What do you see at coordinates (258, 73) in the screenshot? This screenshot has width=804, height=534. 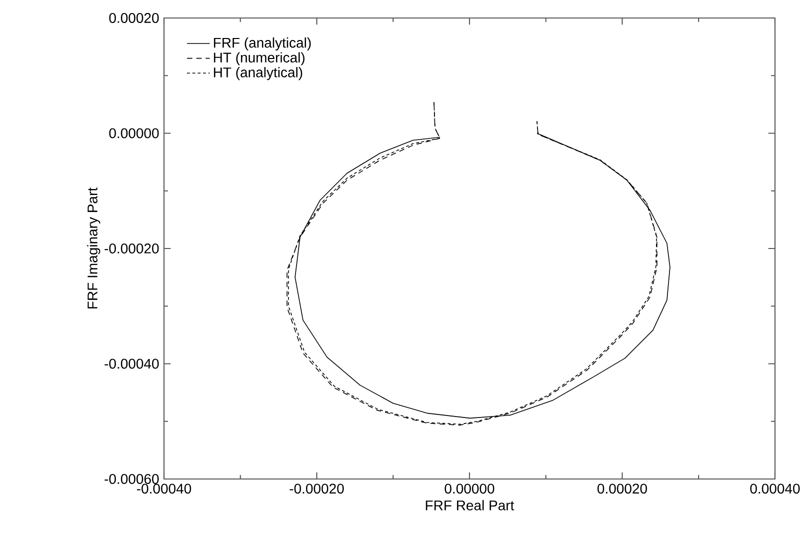 I see `legend-label: HT (analytical)` at bounding box center [258, 73].